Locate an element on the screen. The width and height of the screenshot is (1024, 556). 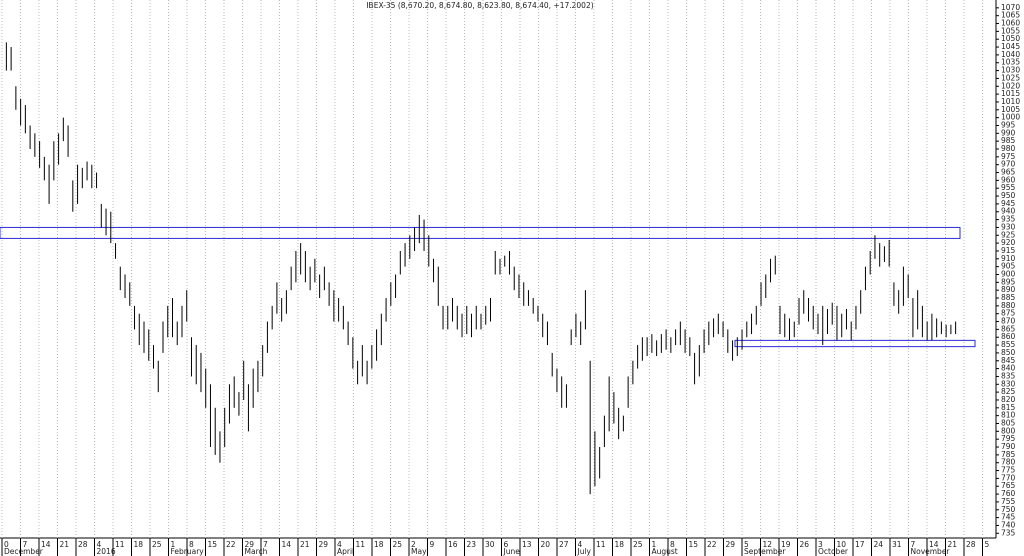
y-tick-label: 970 is located at coordinates (1008, 164).